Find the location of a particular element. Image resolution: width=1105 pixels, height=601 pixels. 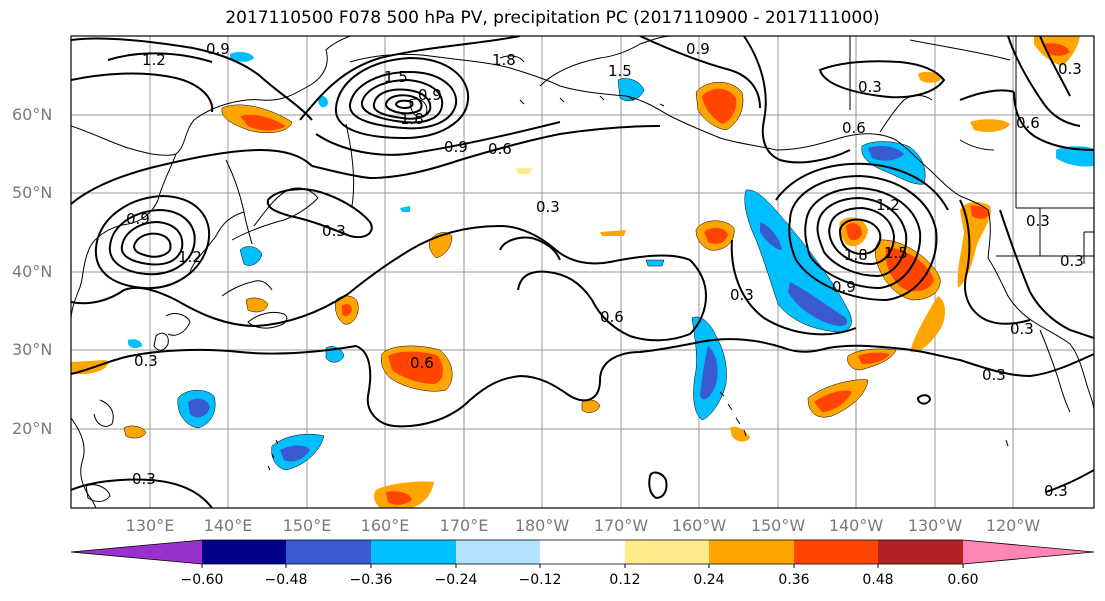

colorbar-tick-label: 0.60 is located at coordinates (963, 580).